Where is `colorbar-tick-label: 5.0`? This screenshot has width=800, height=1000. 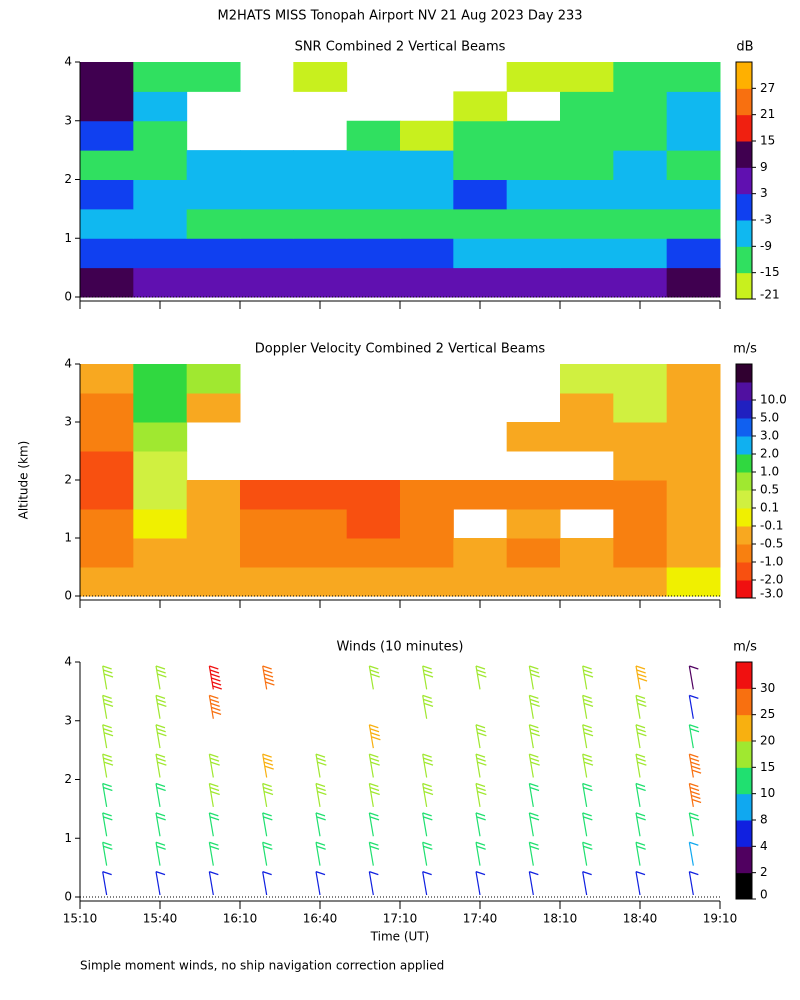 colorbar-tick-label: 5.0 is located at coordinates (769, 418).